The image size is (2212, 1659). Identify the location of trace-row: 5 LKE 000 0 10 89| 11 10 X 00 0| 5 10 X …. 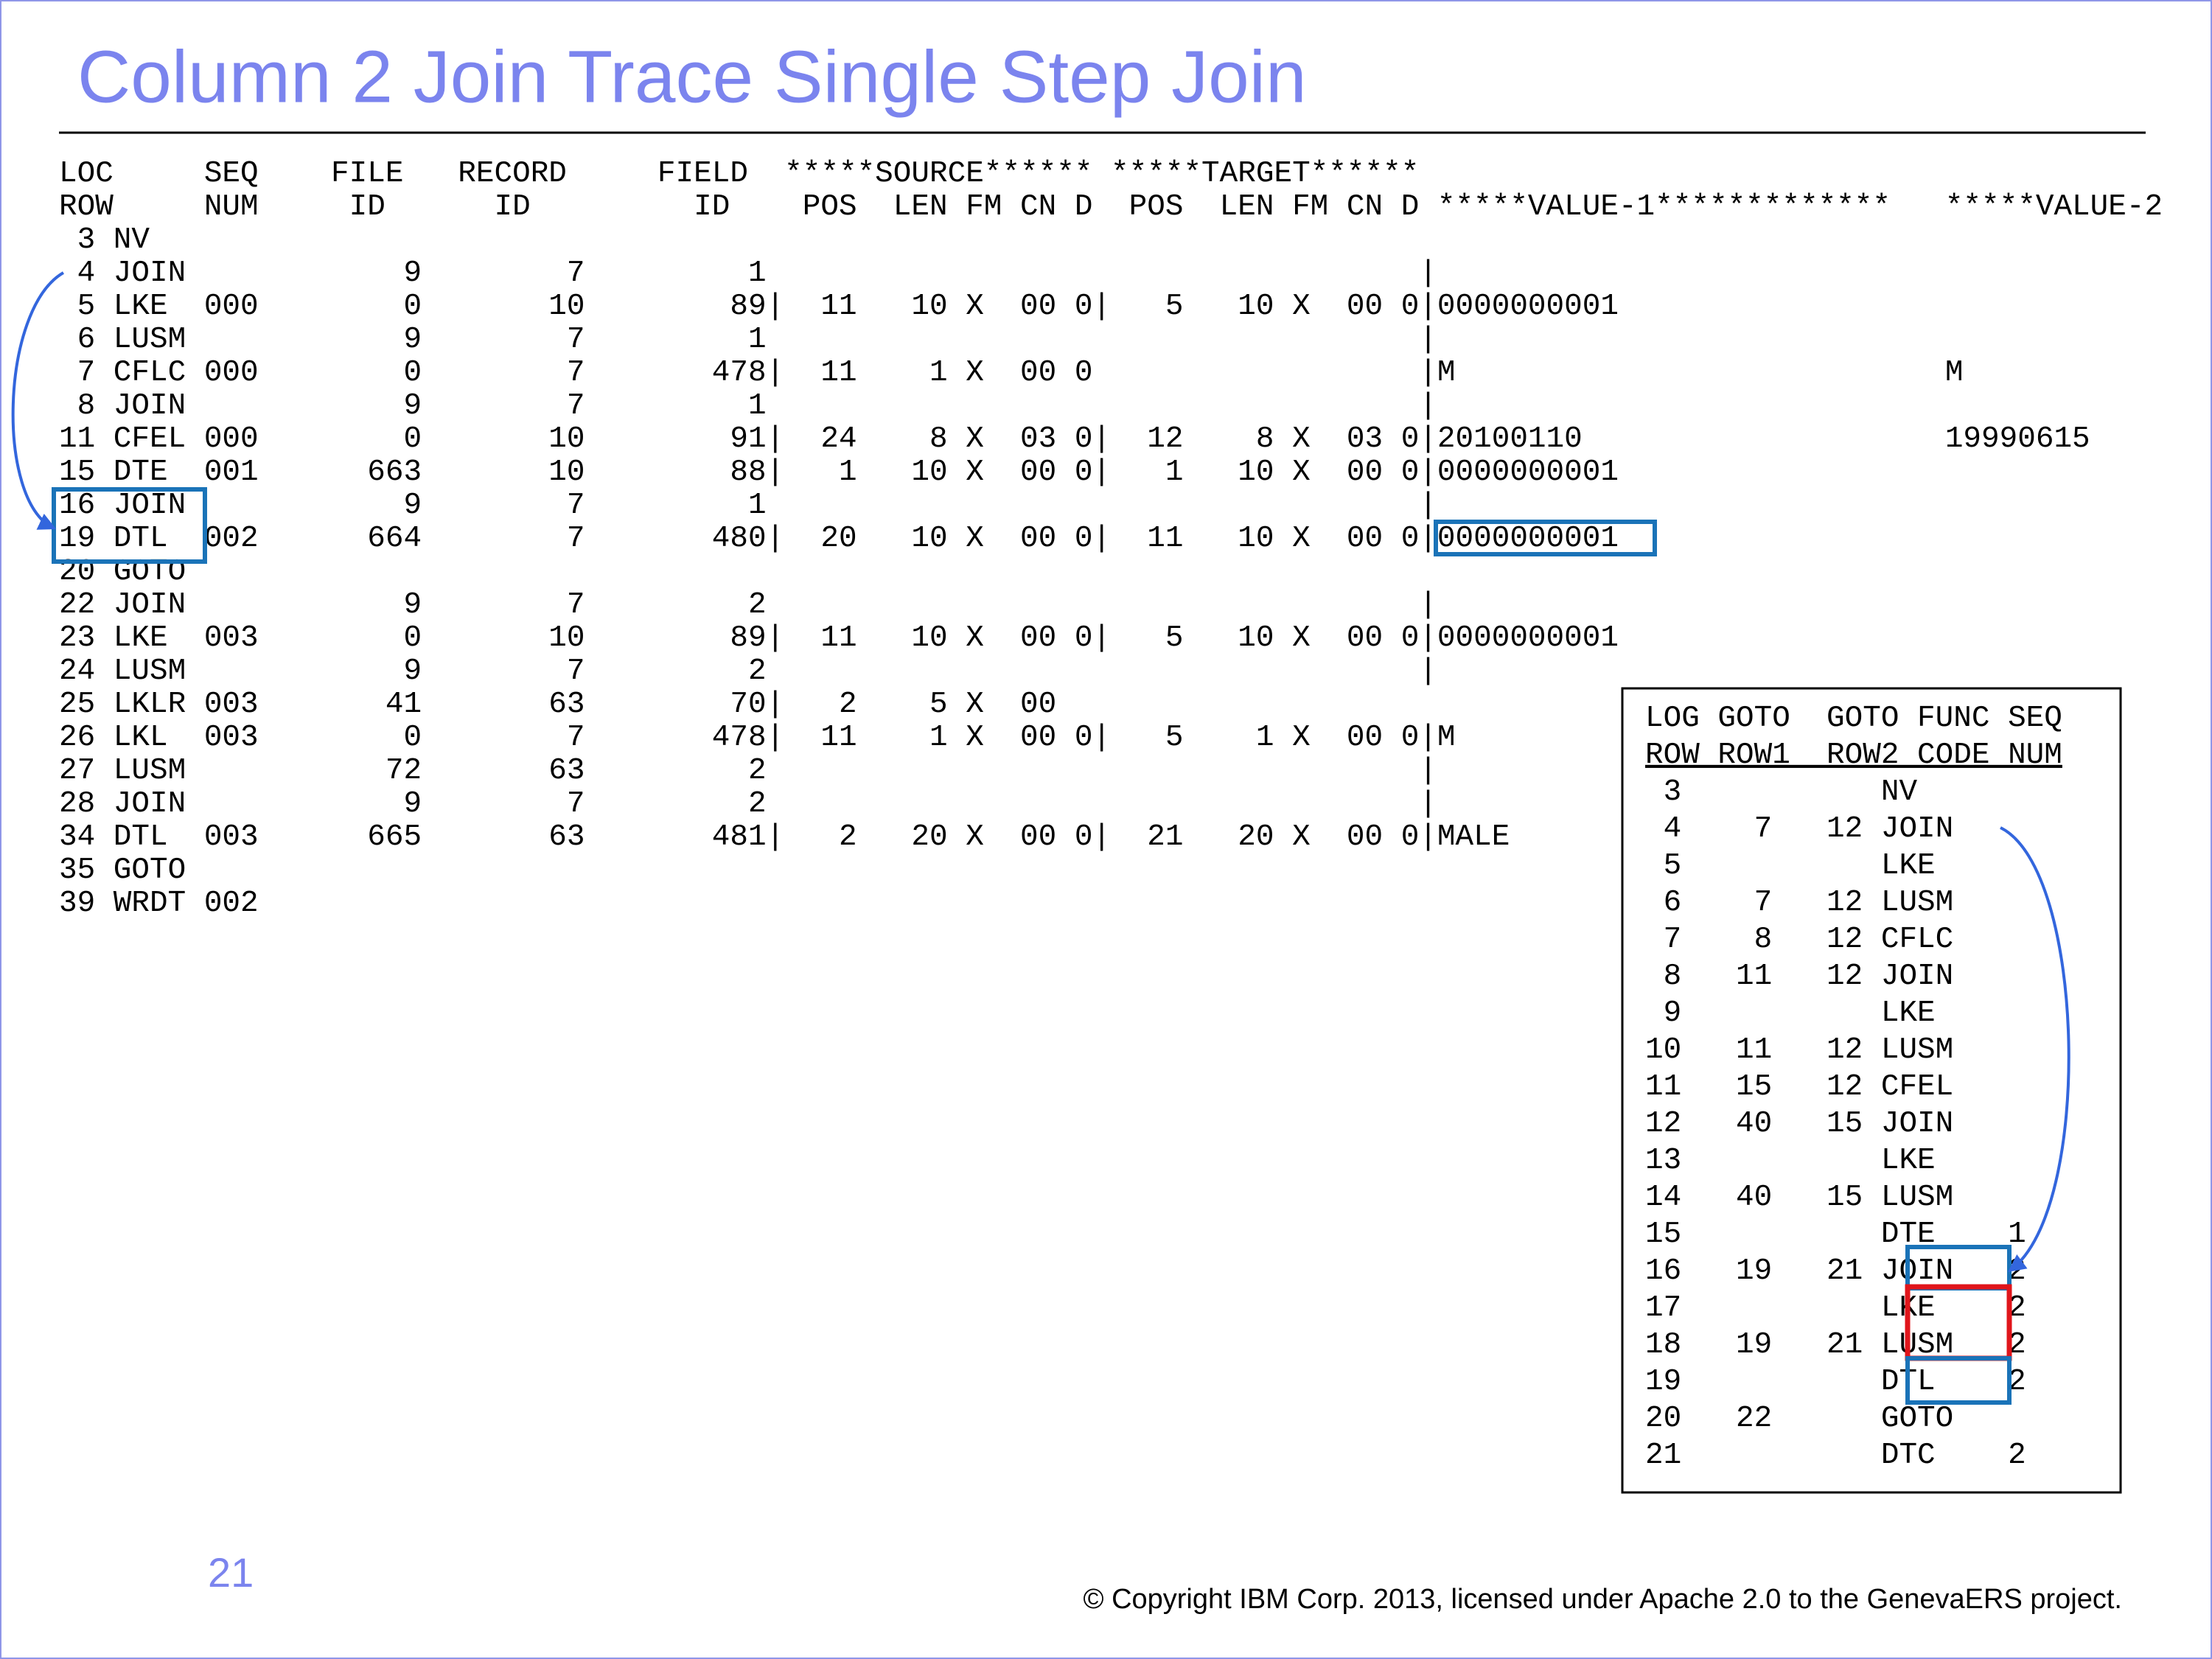
(839, 307).